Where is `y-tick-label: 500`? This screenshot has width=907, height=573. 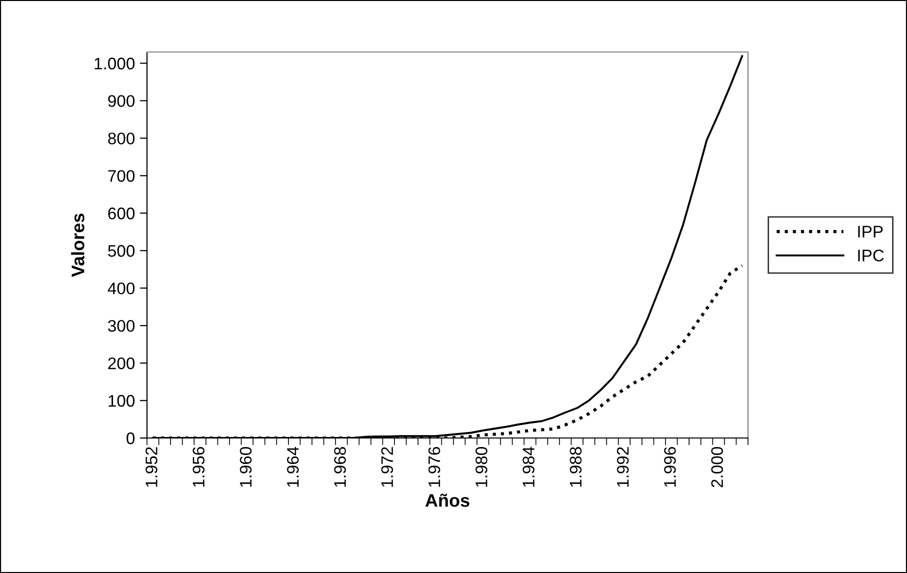 y-tick-label: 500 is located at coordinates (121, 251).